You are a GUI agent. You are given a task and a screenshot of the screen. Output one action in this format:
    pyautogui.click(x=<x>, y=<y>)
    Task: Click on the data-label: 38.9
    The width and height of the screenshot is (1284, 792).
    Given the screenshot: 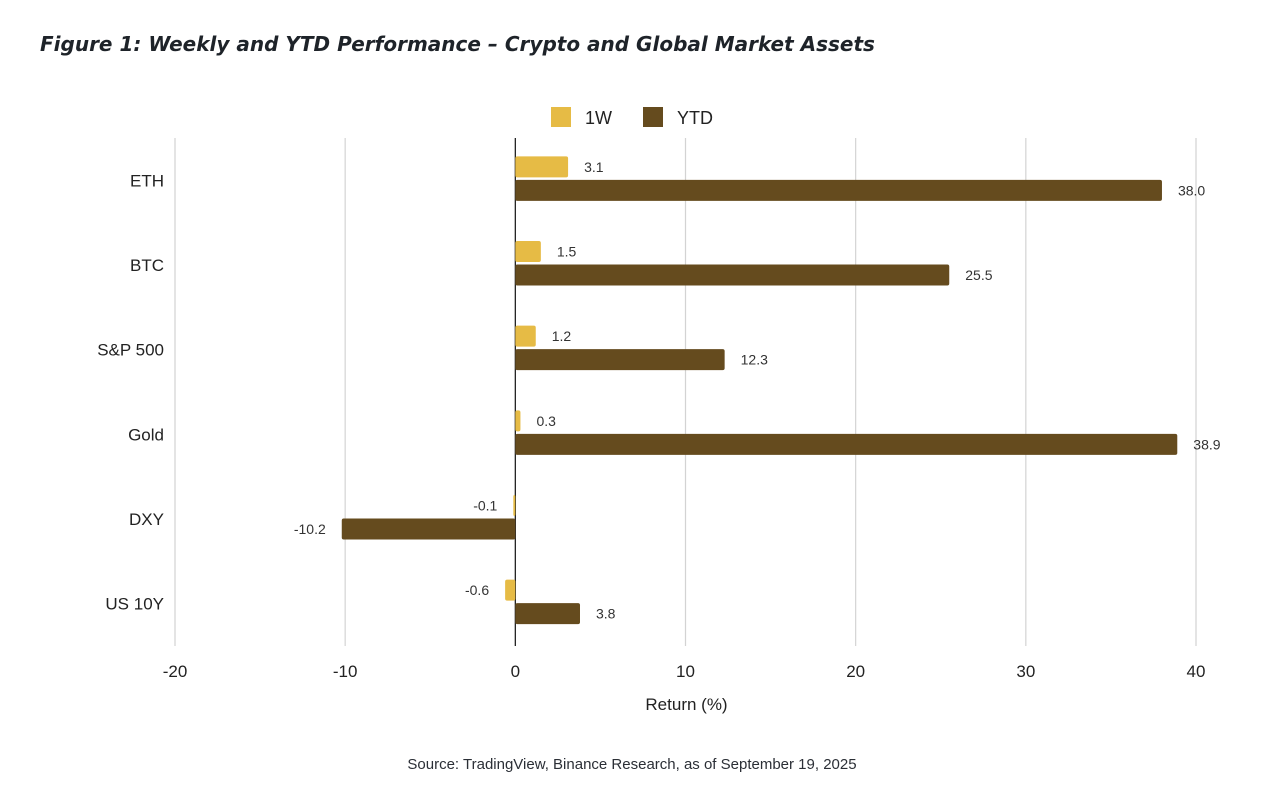 What is the action you would take?
    pyautogui.click(x=1206, y=444)
    